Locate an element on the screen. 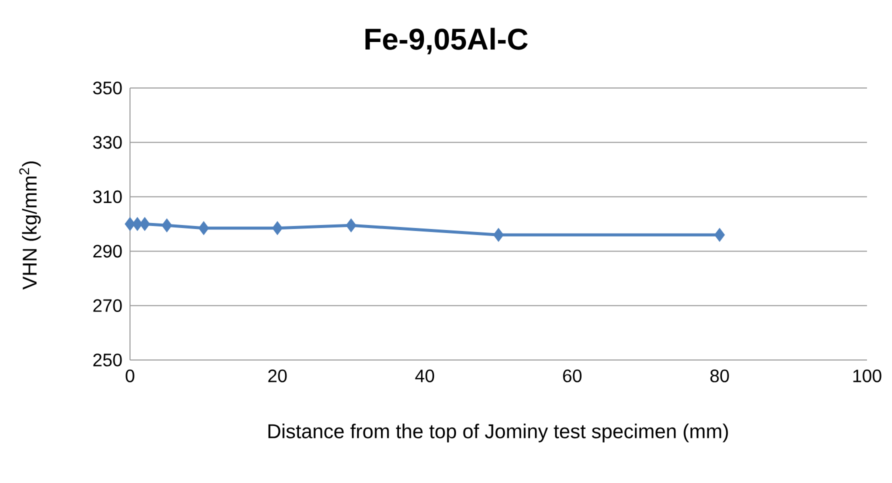 The width and height of the screenshot is (892, 483). x-tick-label: 0 is located at coordinates (130, 376).